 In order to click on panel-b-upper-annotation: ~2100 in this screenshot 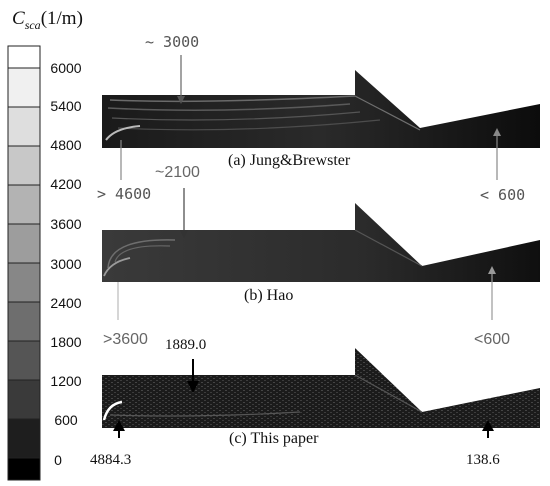, I will do `click(177, 172)`.